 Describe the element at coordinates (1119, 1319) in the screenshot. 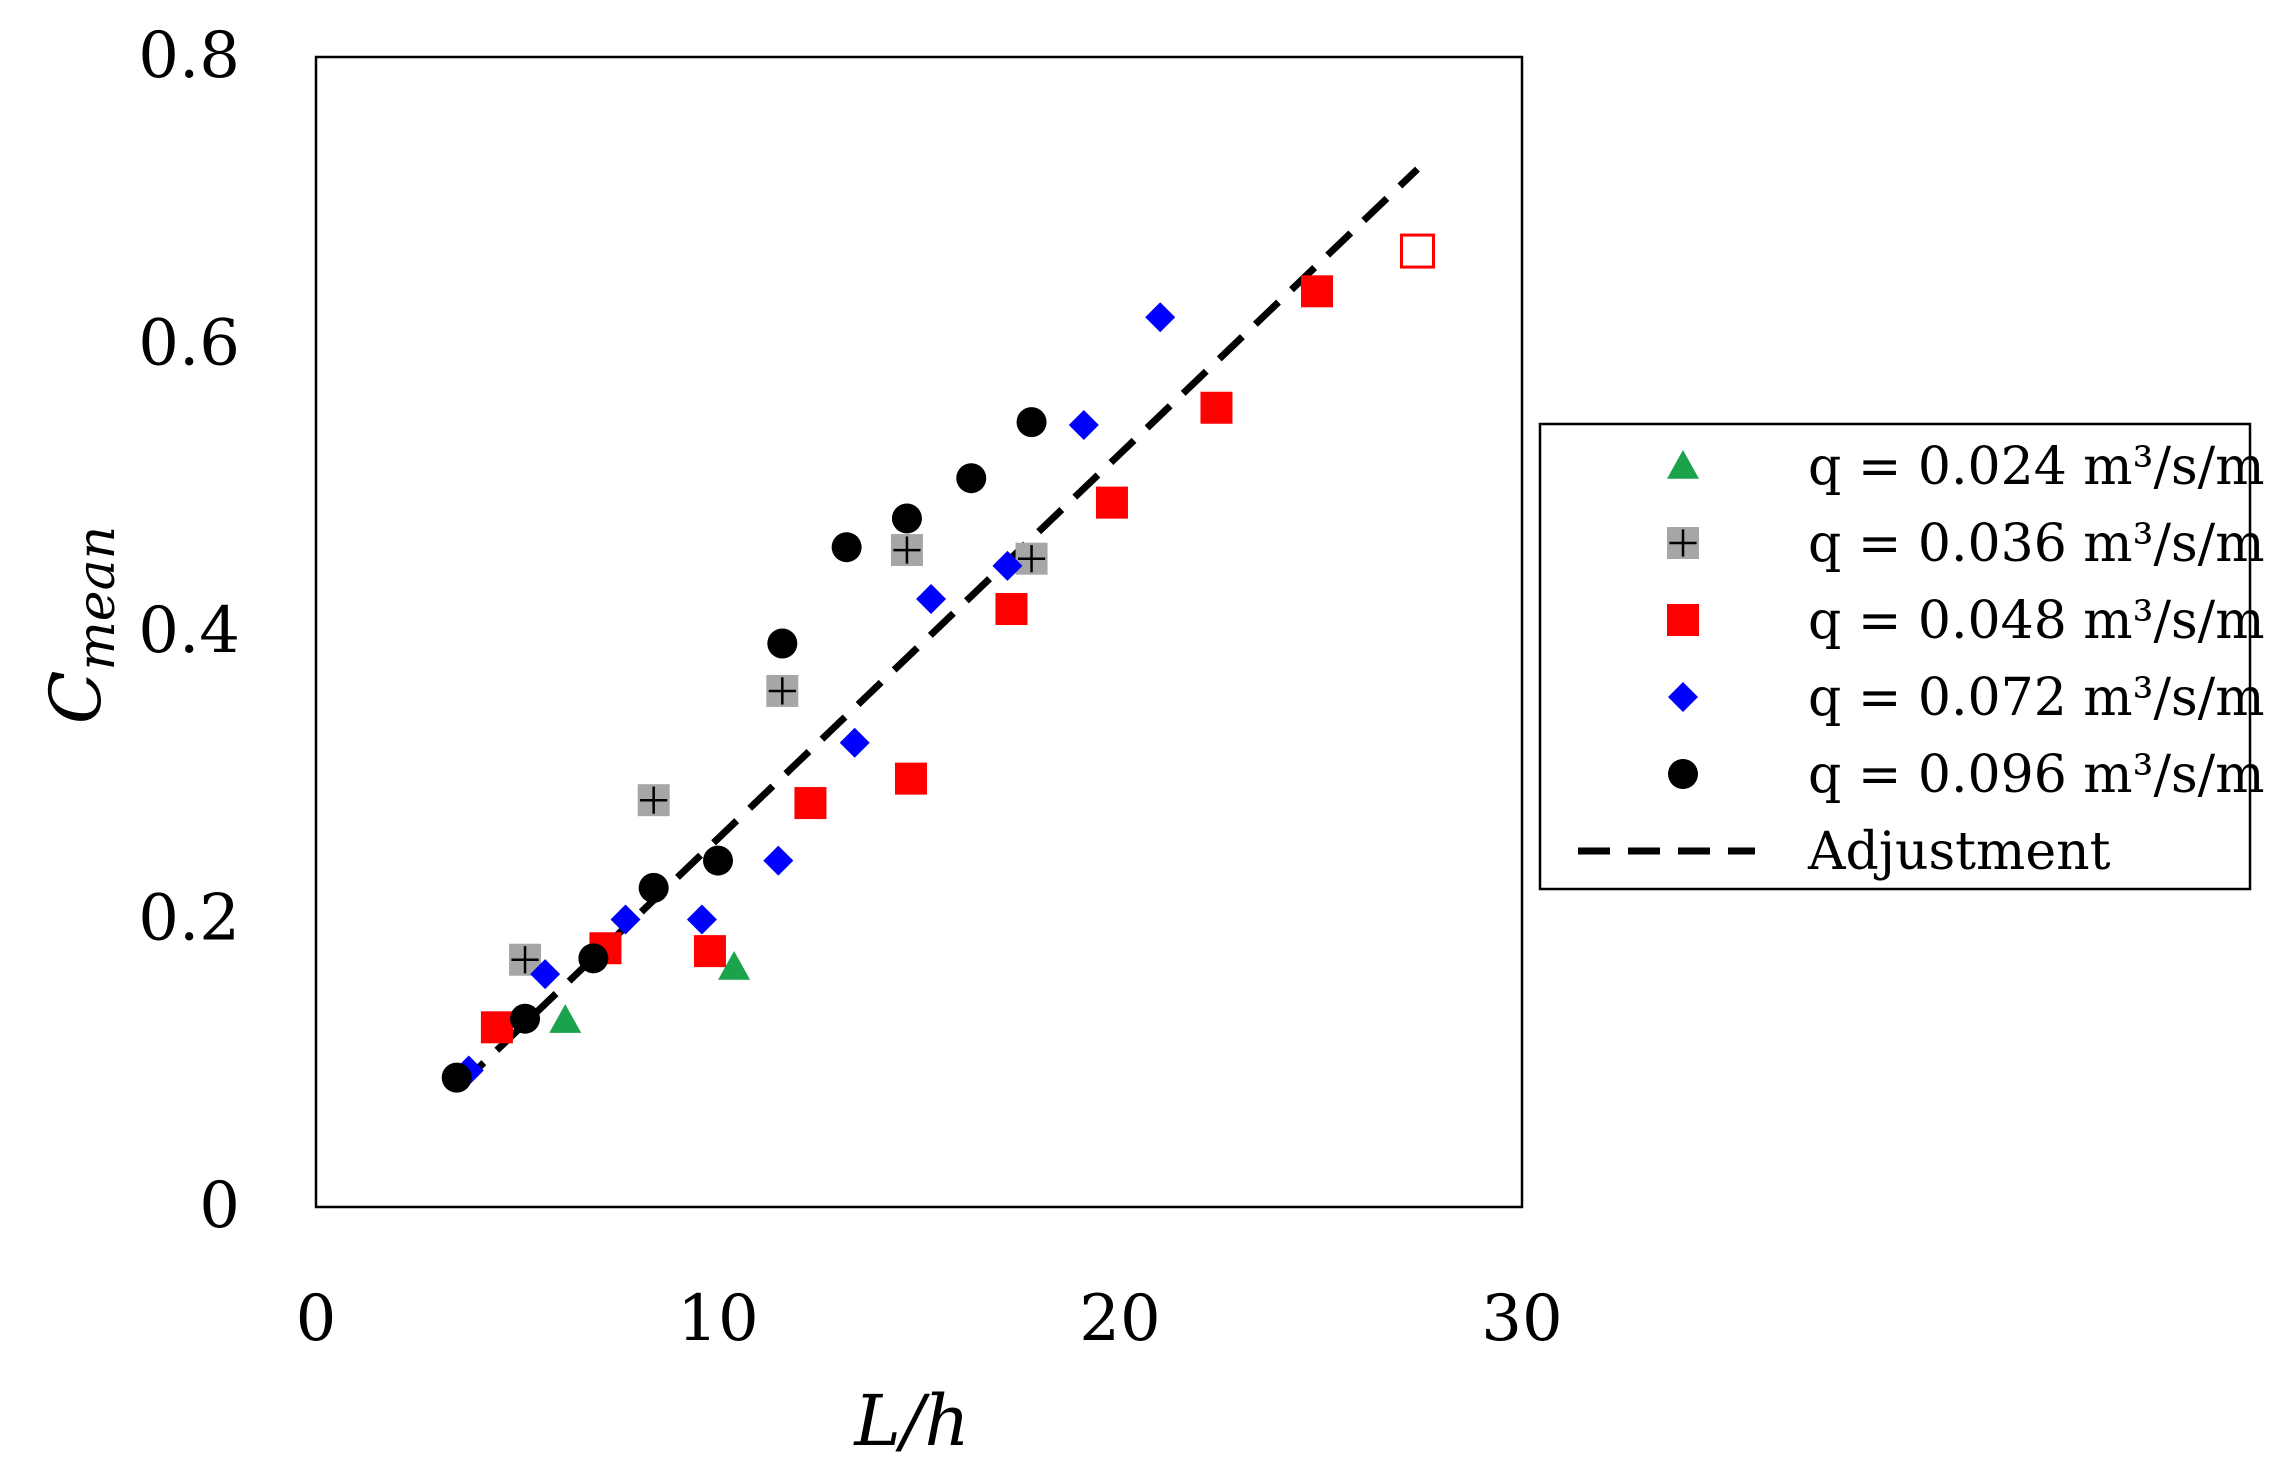

I see `x-tick-label: 20` at that location.